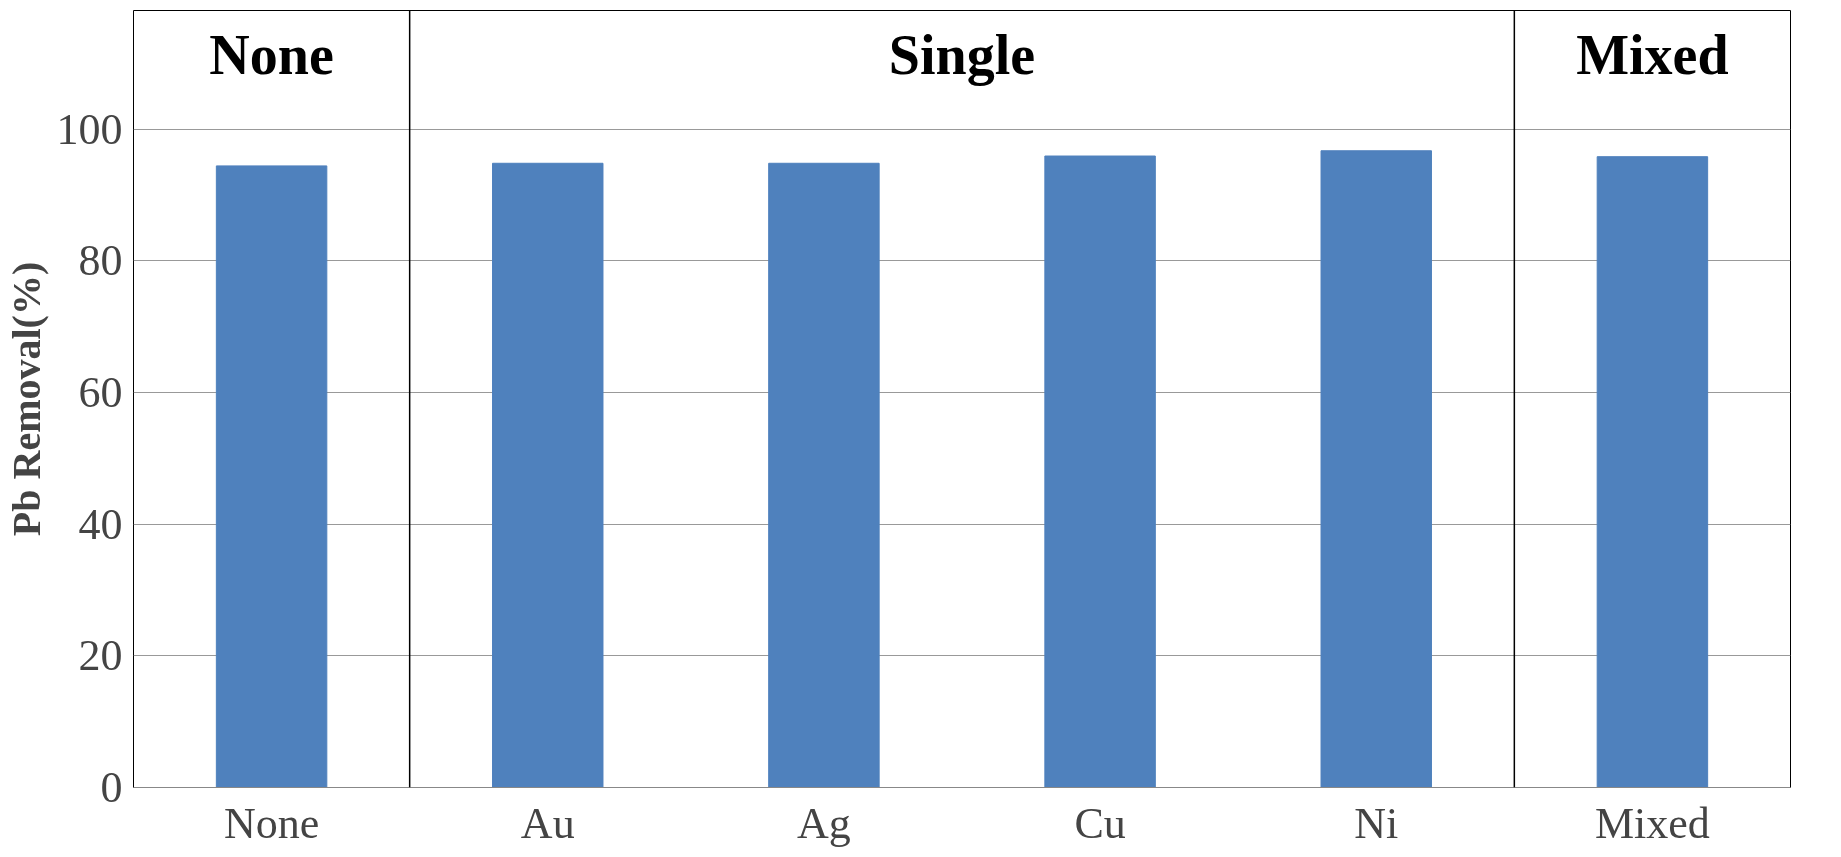 The height and width of the screenshot is (857, 1841). I want to click on annotation: Mixed, so click(1652, 54).